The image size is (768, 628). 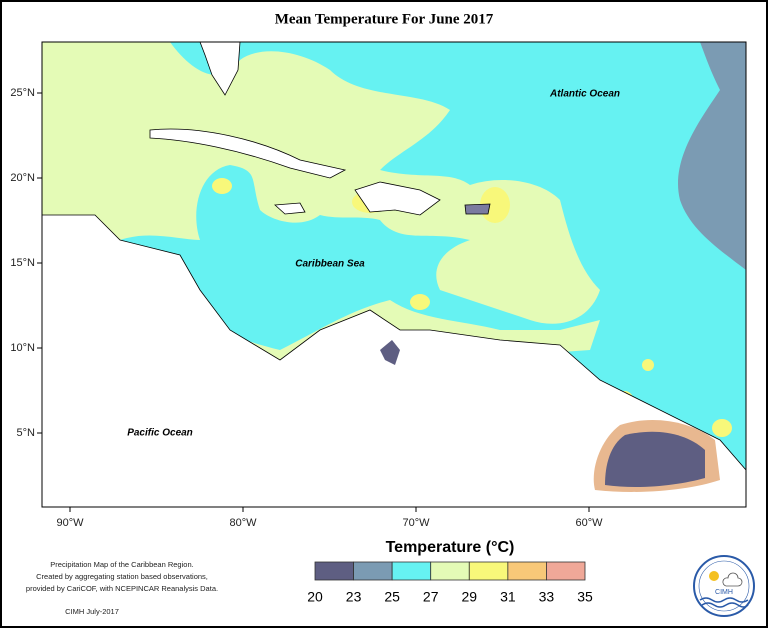 What do you see at coordinates (589, 523) in the screenshot?
I see `x-tick-label: 60°W` at bounding box center [589, 523].